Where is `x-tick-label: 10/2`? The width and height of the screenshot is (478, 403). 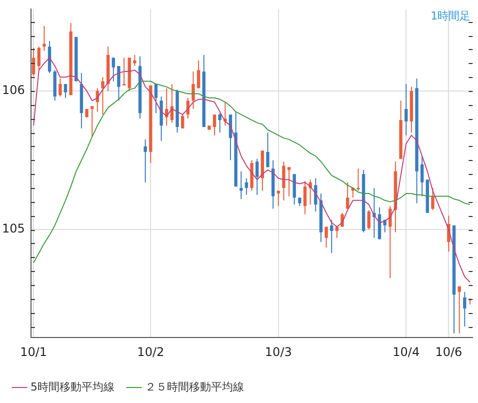
x-tick-label: 10/2 is located at coordinates (150, 351).